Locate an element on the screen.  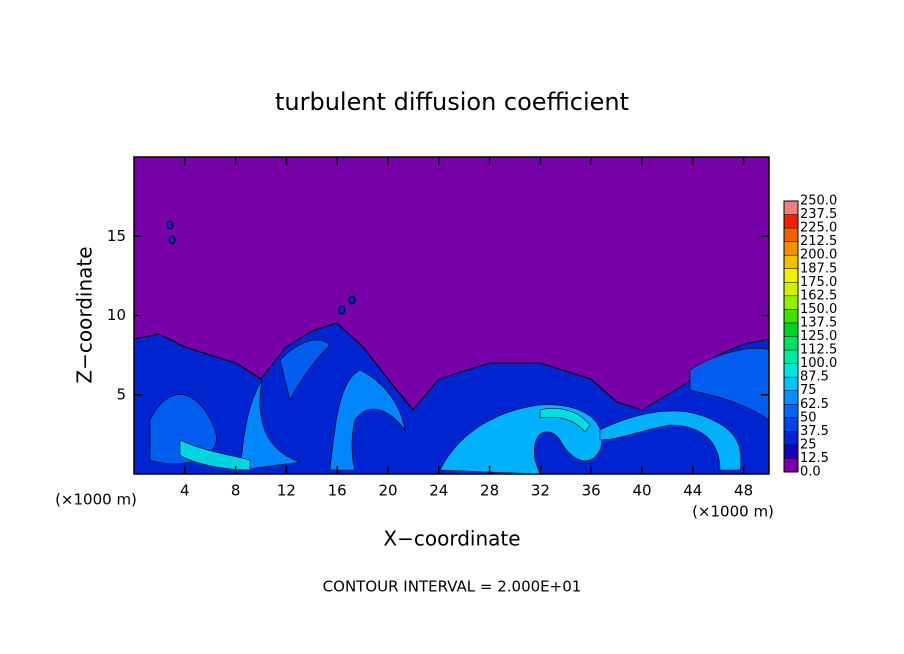
x-tick-label: 32 is located at coordinates (540, 491).